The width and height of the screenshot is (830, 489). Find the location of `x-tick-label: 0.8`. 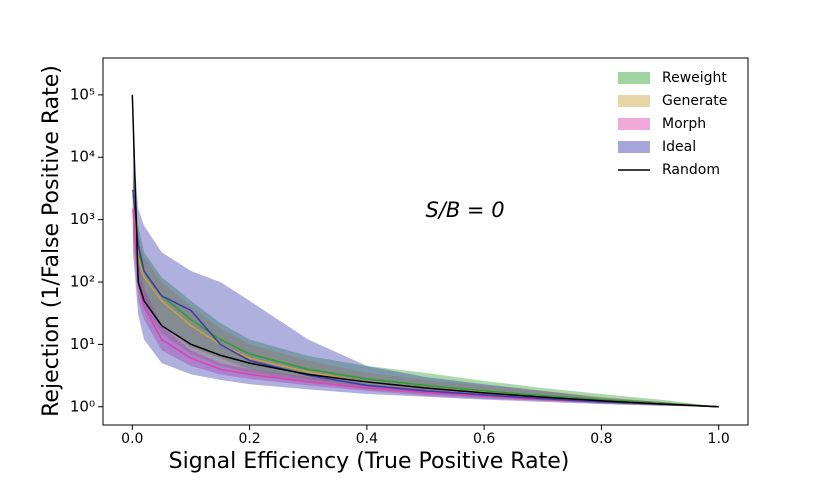

x-tick-label: 0.8 is located at coordinates (601, 439).